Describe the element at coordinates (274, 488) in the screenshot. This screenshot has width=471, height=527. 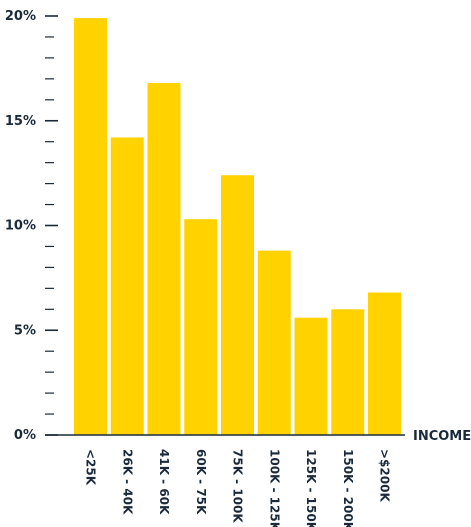
I see `x-tick-label: 100K - 125K` at that location.